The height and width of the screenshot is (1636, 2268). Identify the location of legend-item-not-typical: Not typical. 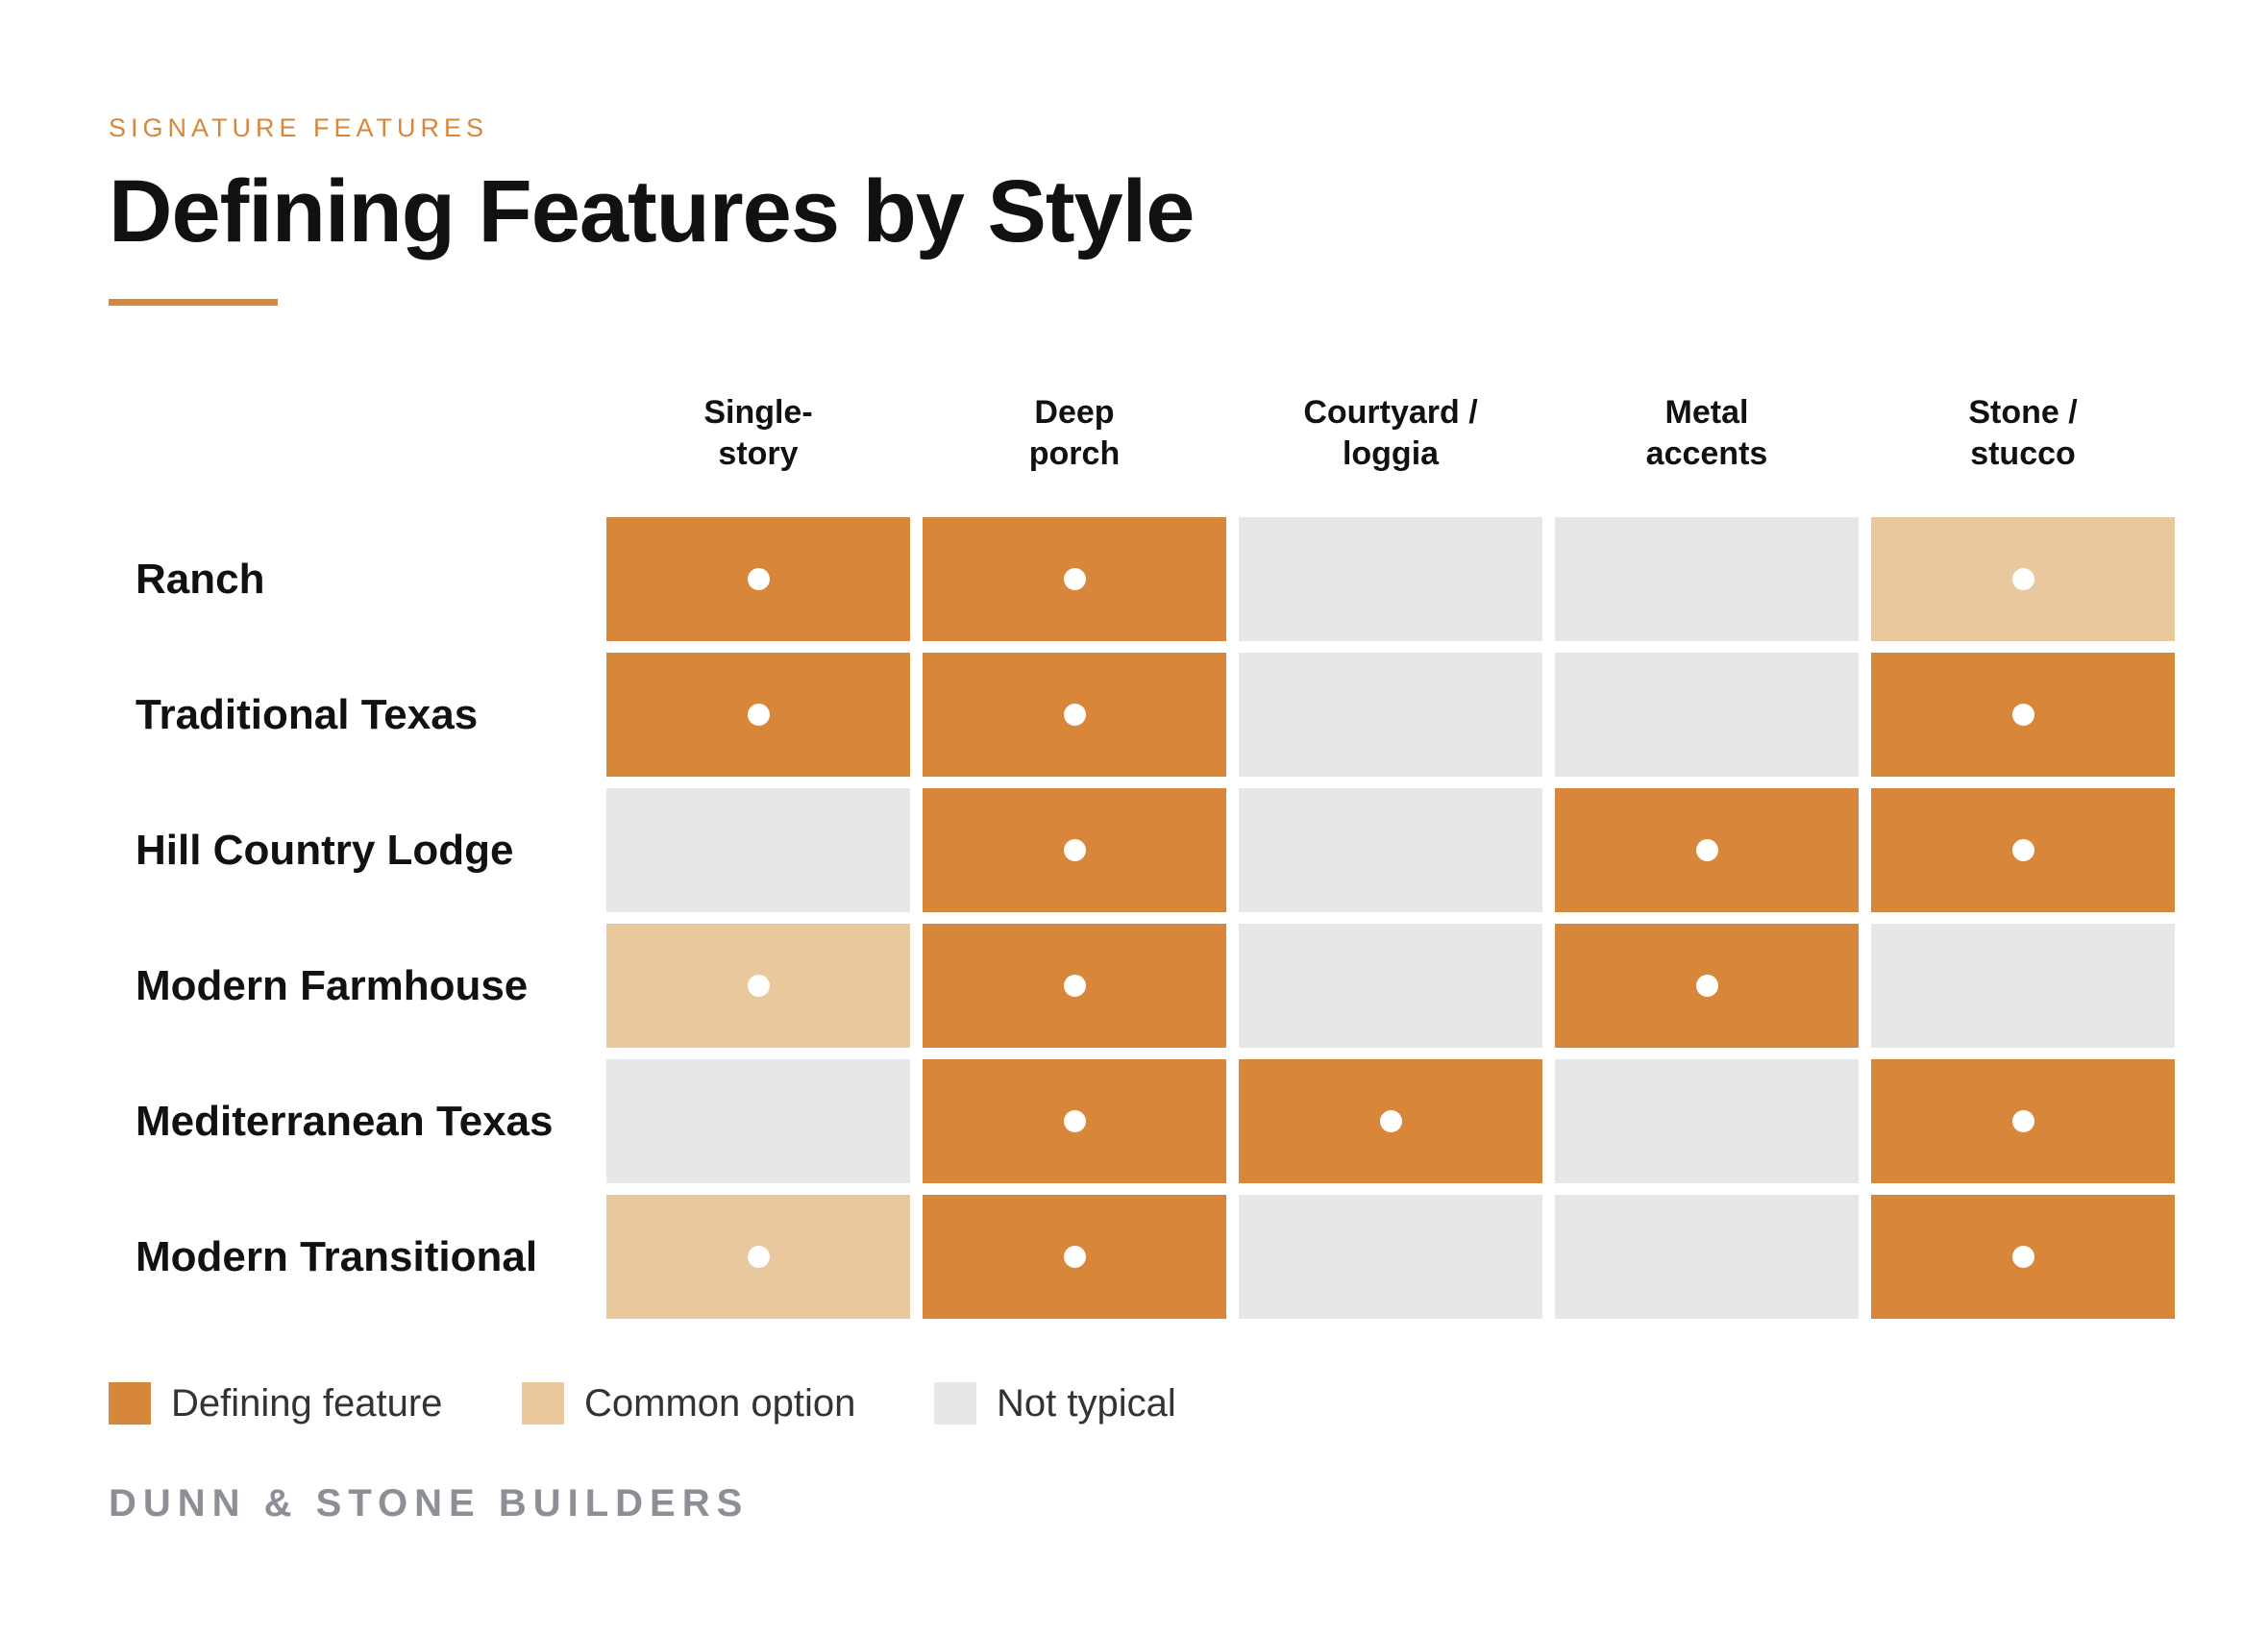
(1055, 1403).